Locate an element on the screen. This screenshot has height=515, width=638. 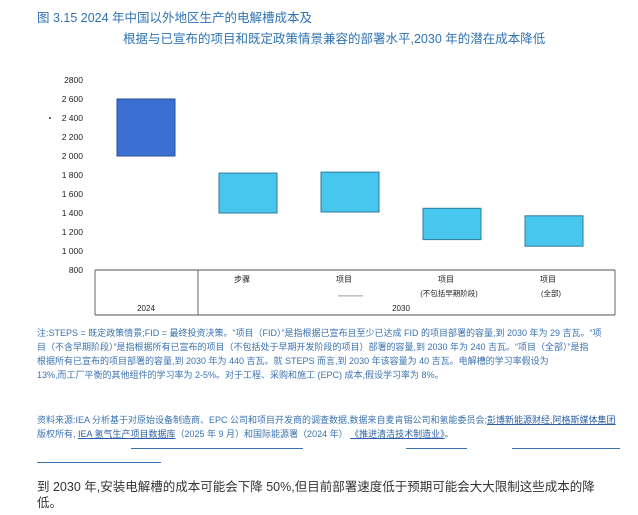
x-group-label-2024: 2024 is located at coordinates (146, 308).